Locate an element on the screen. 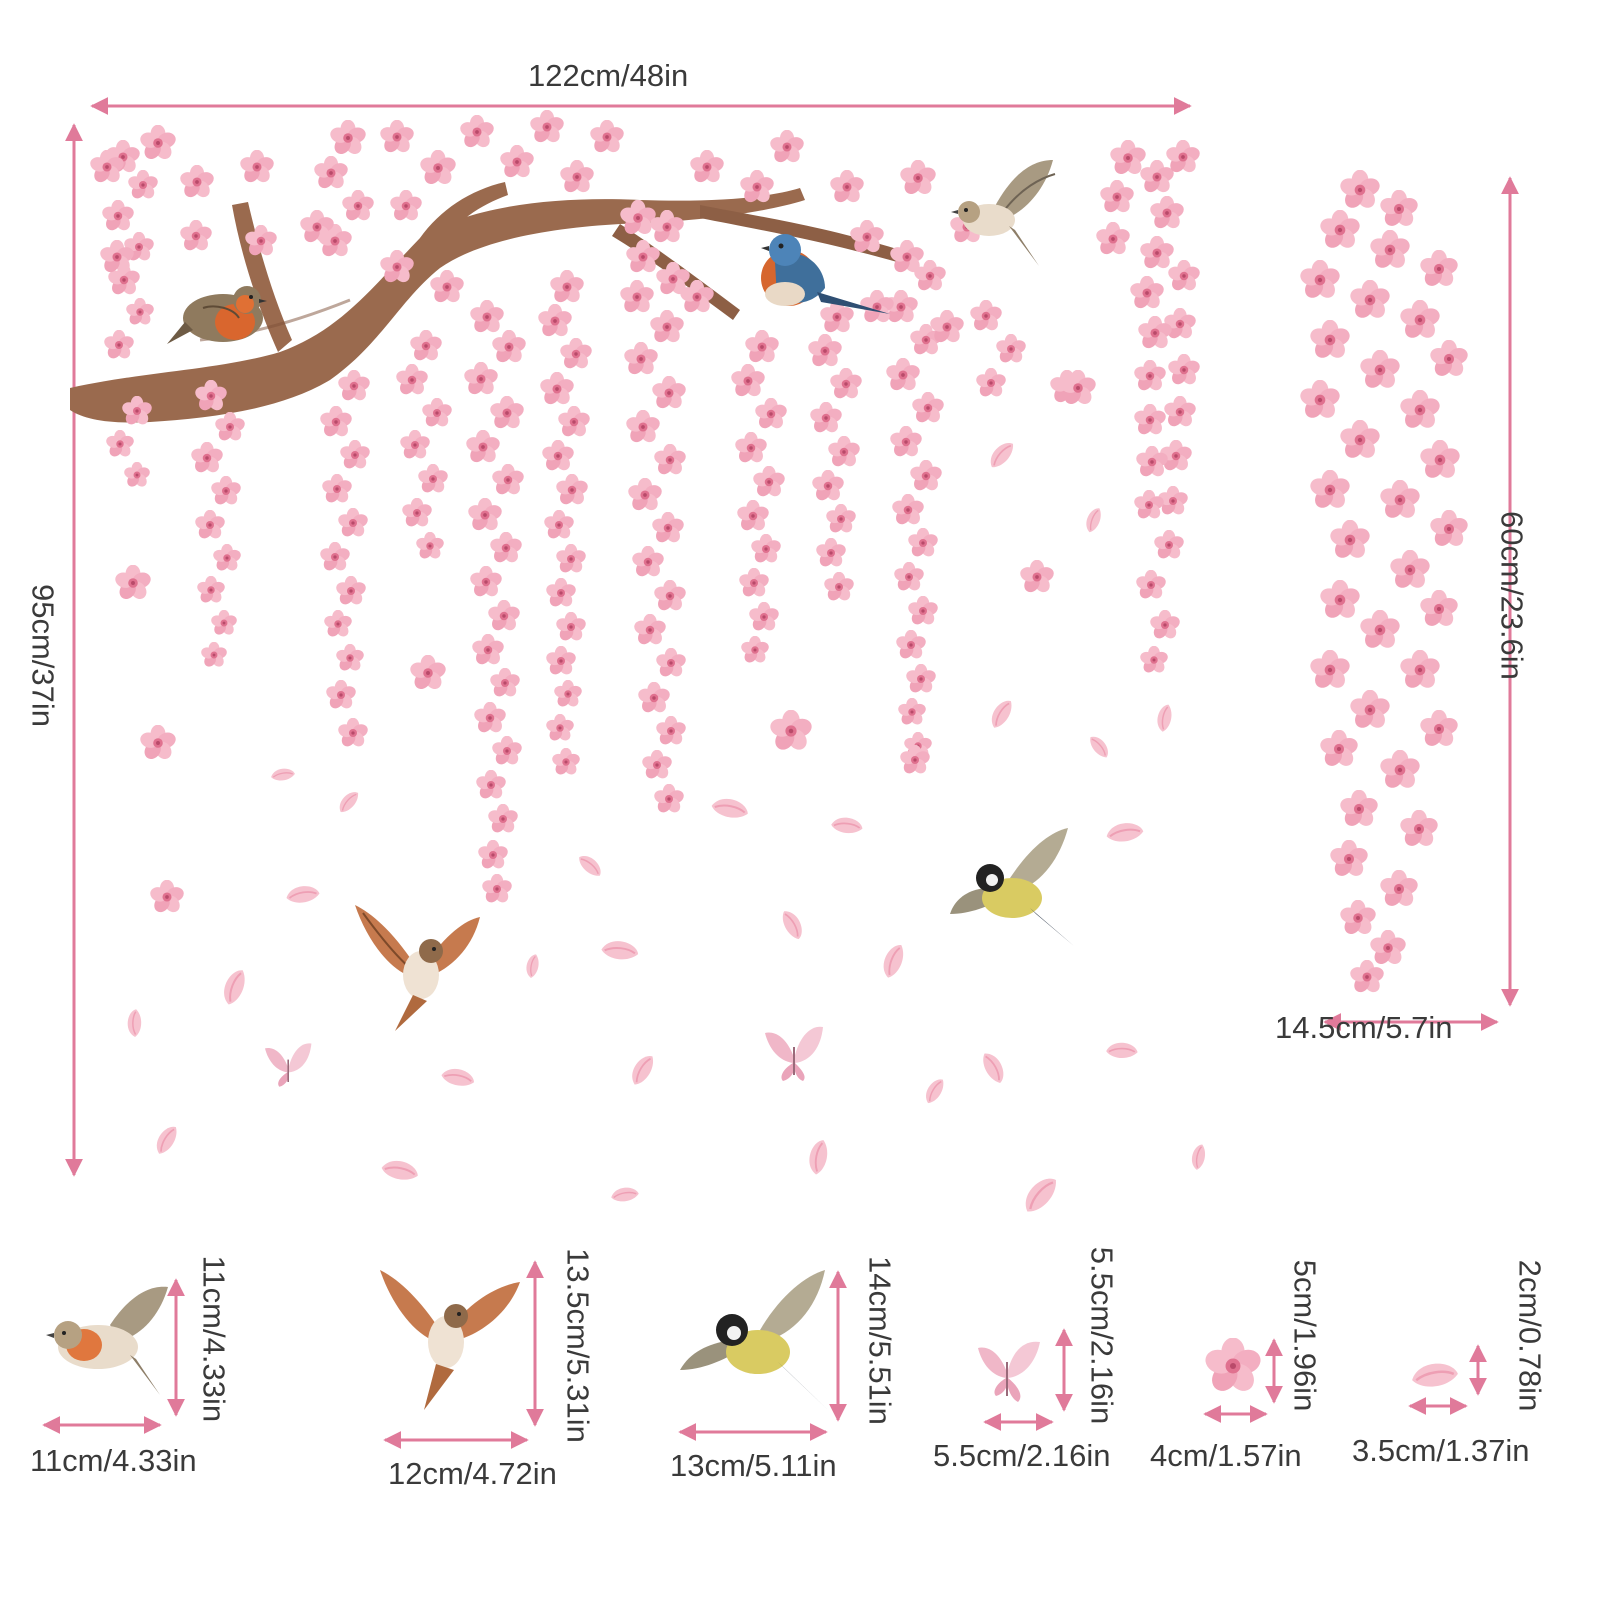  main-height-label: 95cm/37in is located at coordinates (43, 655).